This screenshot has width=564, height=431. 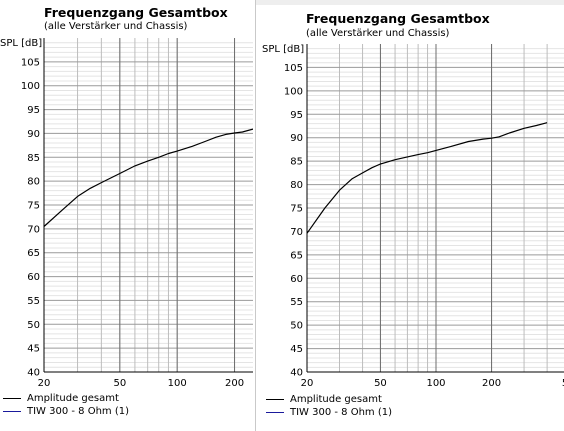 What do you see at coordinates (410, 2) in the screenshot?
I see `window-top-strip` at bounding box center [410, 2].